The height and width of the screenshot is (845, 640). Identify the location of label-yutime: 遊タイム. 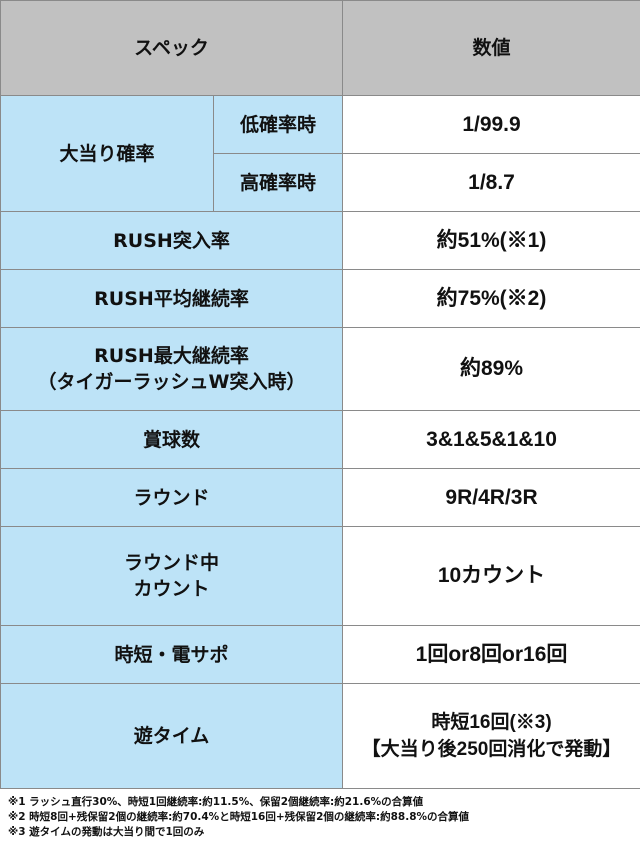
(172, 736).